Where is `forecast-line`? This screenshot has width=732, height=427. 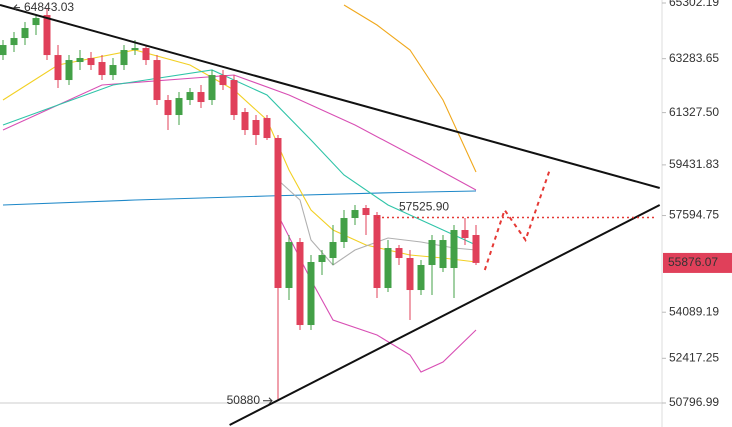 forecast-line is located at coordinates (517, 220).